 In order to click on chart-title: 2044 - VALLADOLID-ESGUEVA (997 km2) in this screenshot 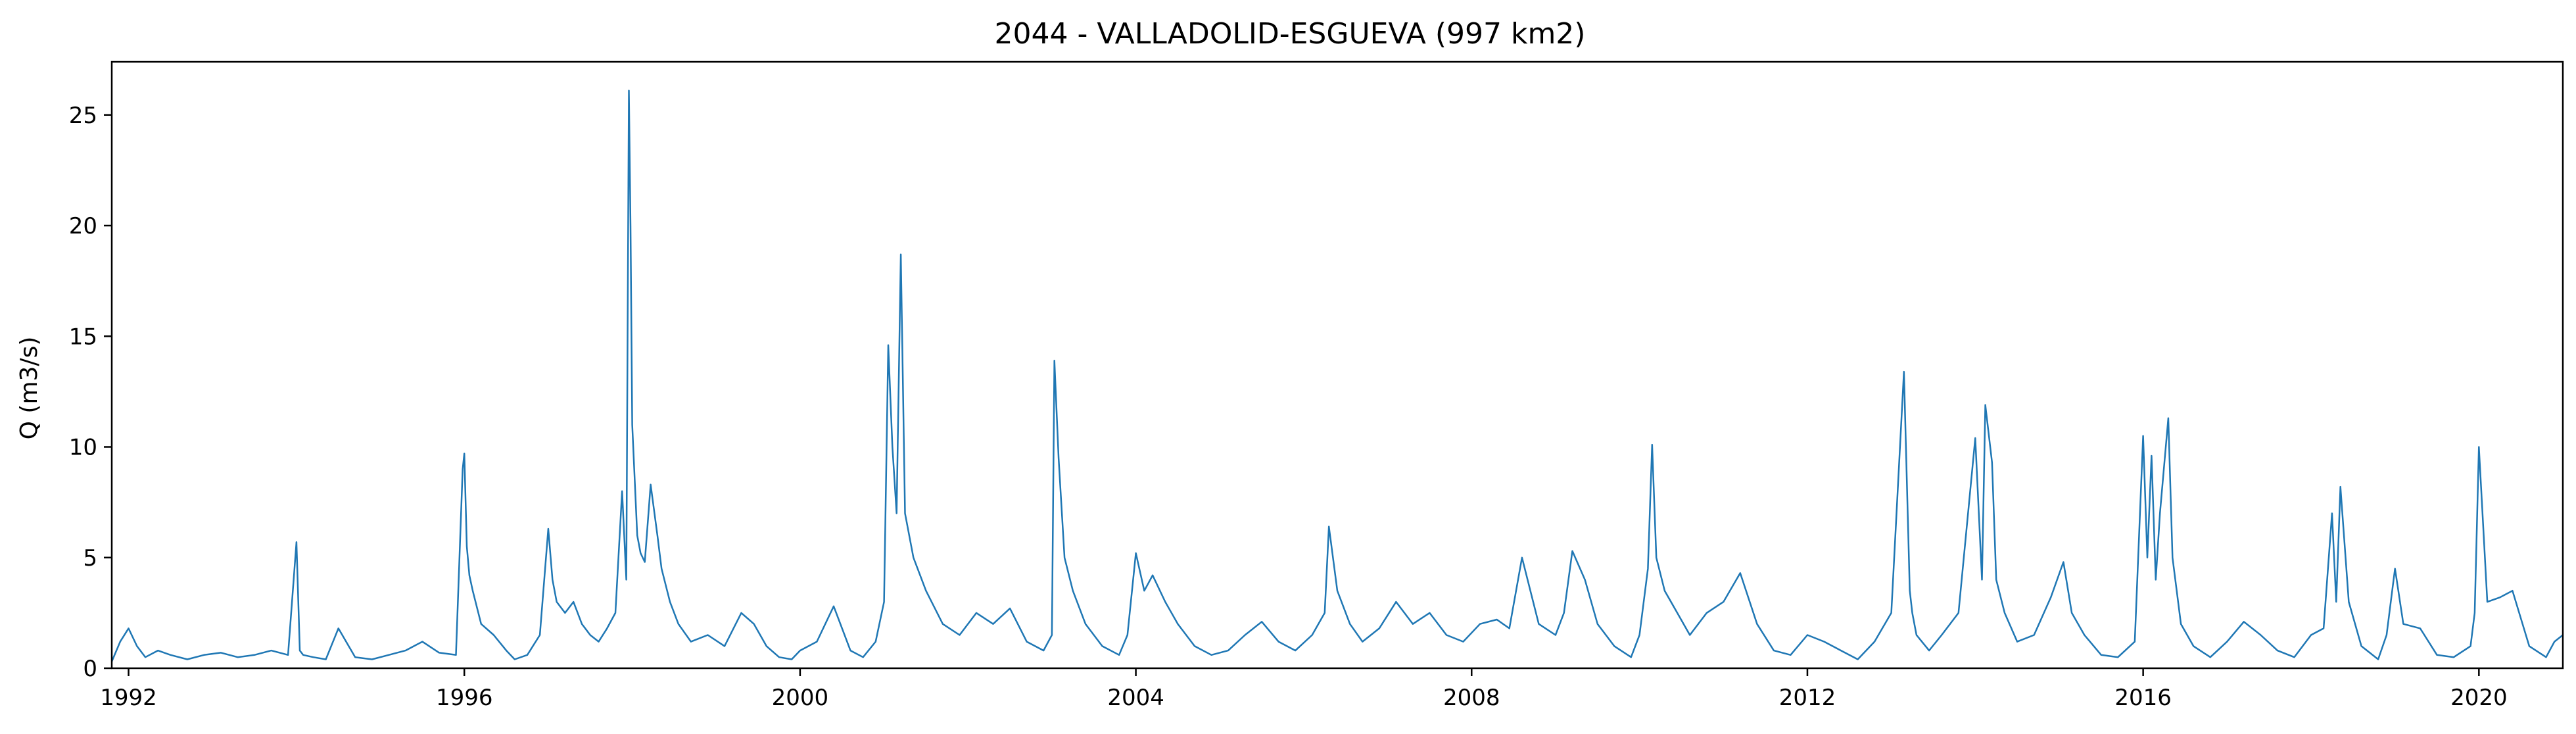, I will do `click(1290, 34)`.